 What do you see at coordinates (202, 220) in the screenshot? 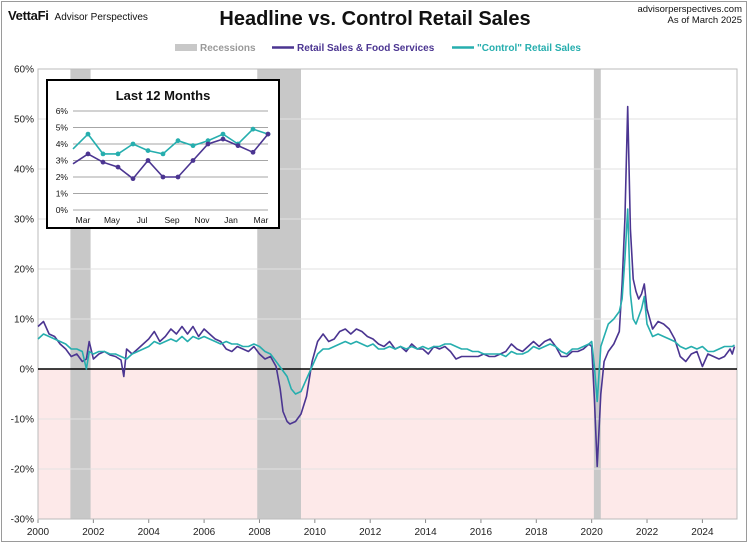
I see `inset-x-tick-label: Nov` at bounding box center [202, 220].